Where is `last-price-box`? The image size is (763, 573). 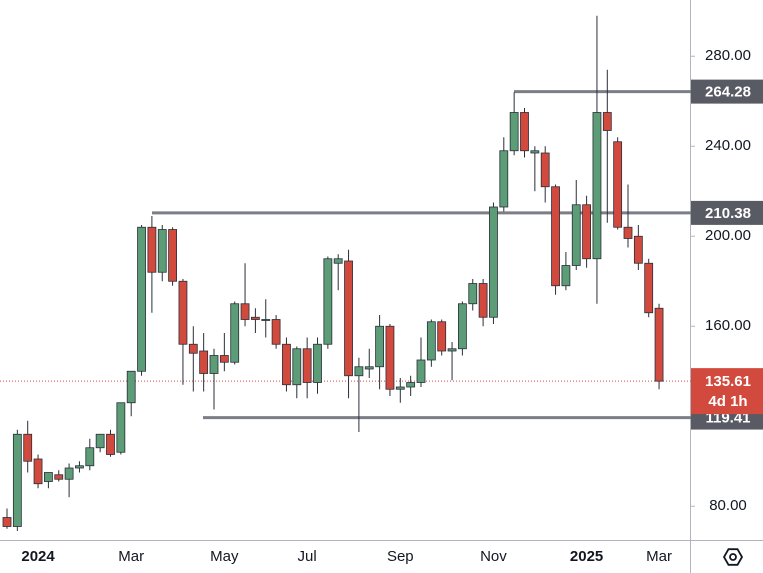 last-price-box is located at coordinates (727, 391).